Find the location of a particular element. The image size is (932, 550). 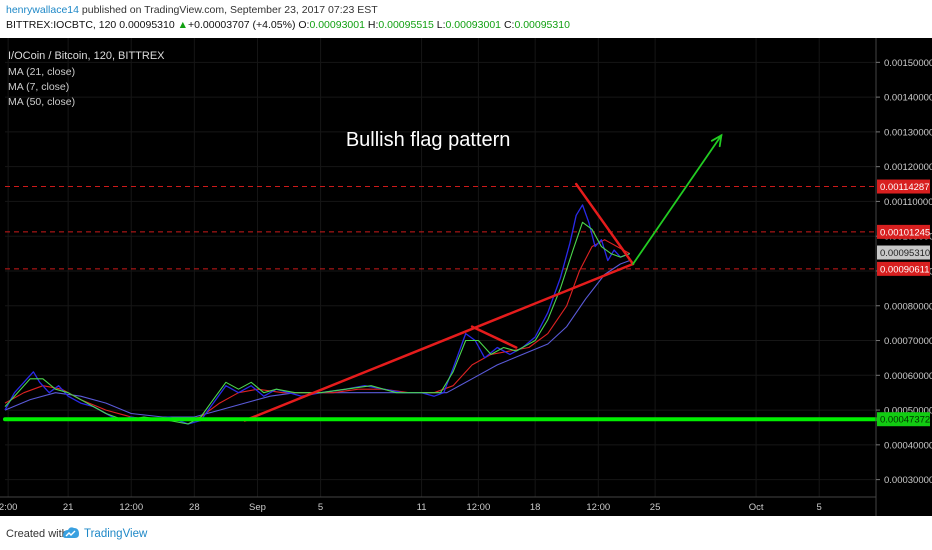

y-tick-label: 0.00060000 is located at coordinates (908, 376).